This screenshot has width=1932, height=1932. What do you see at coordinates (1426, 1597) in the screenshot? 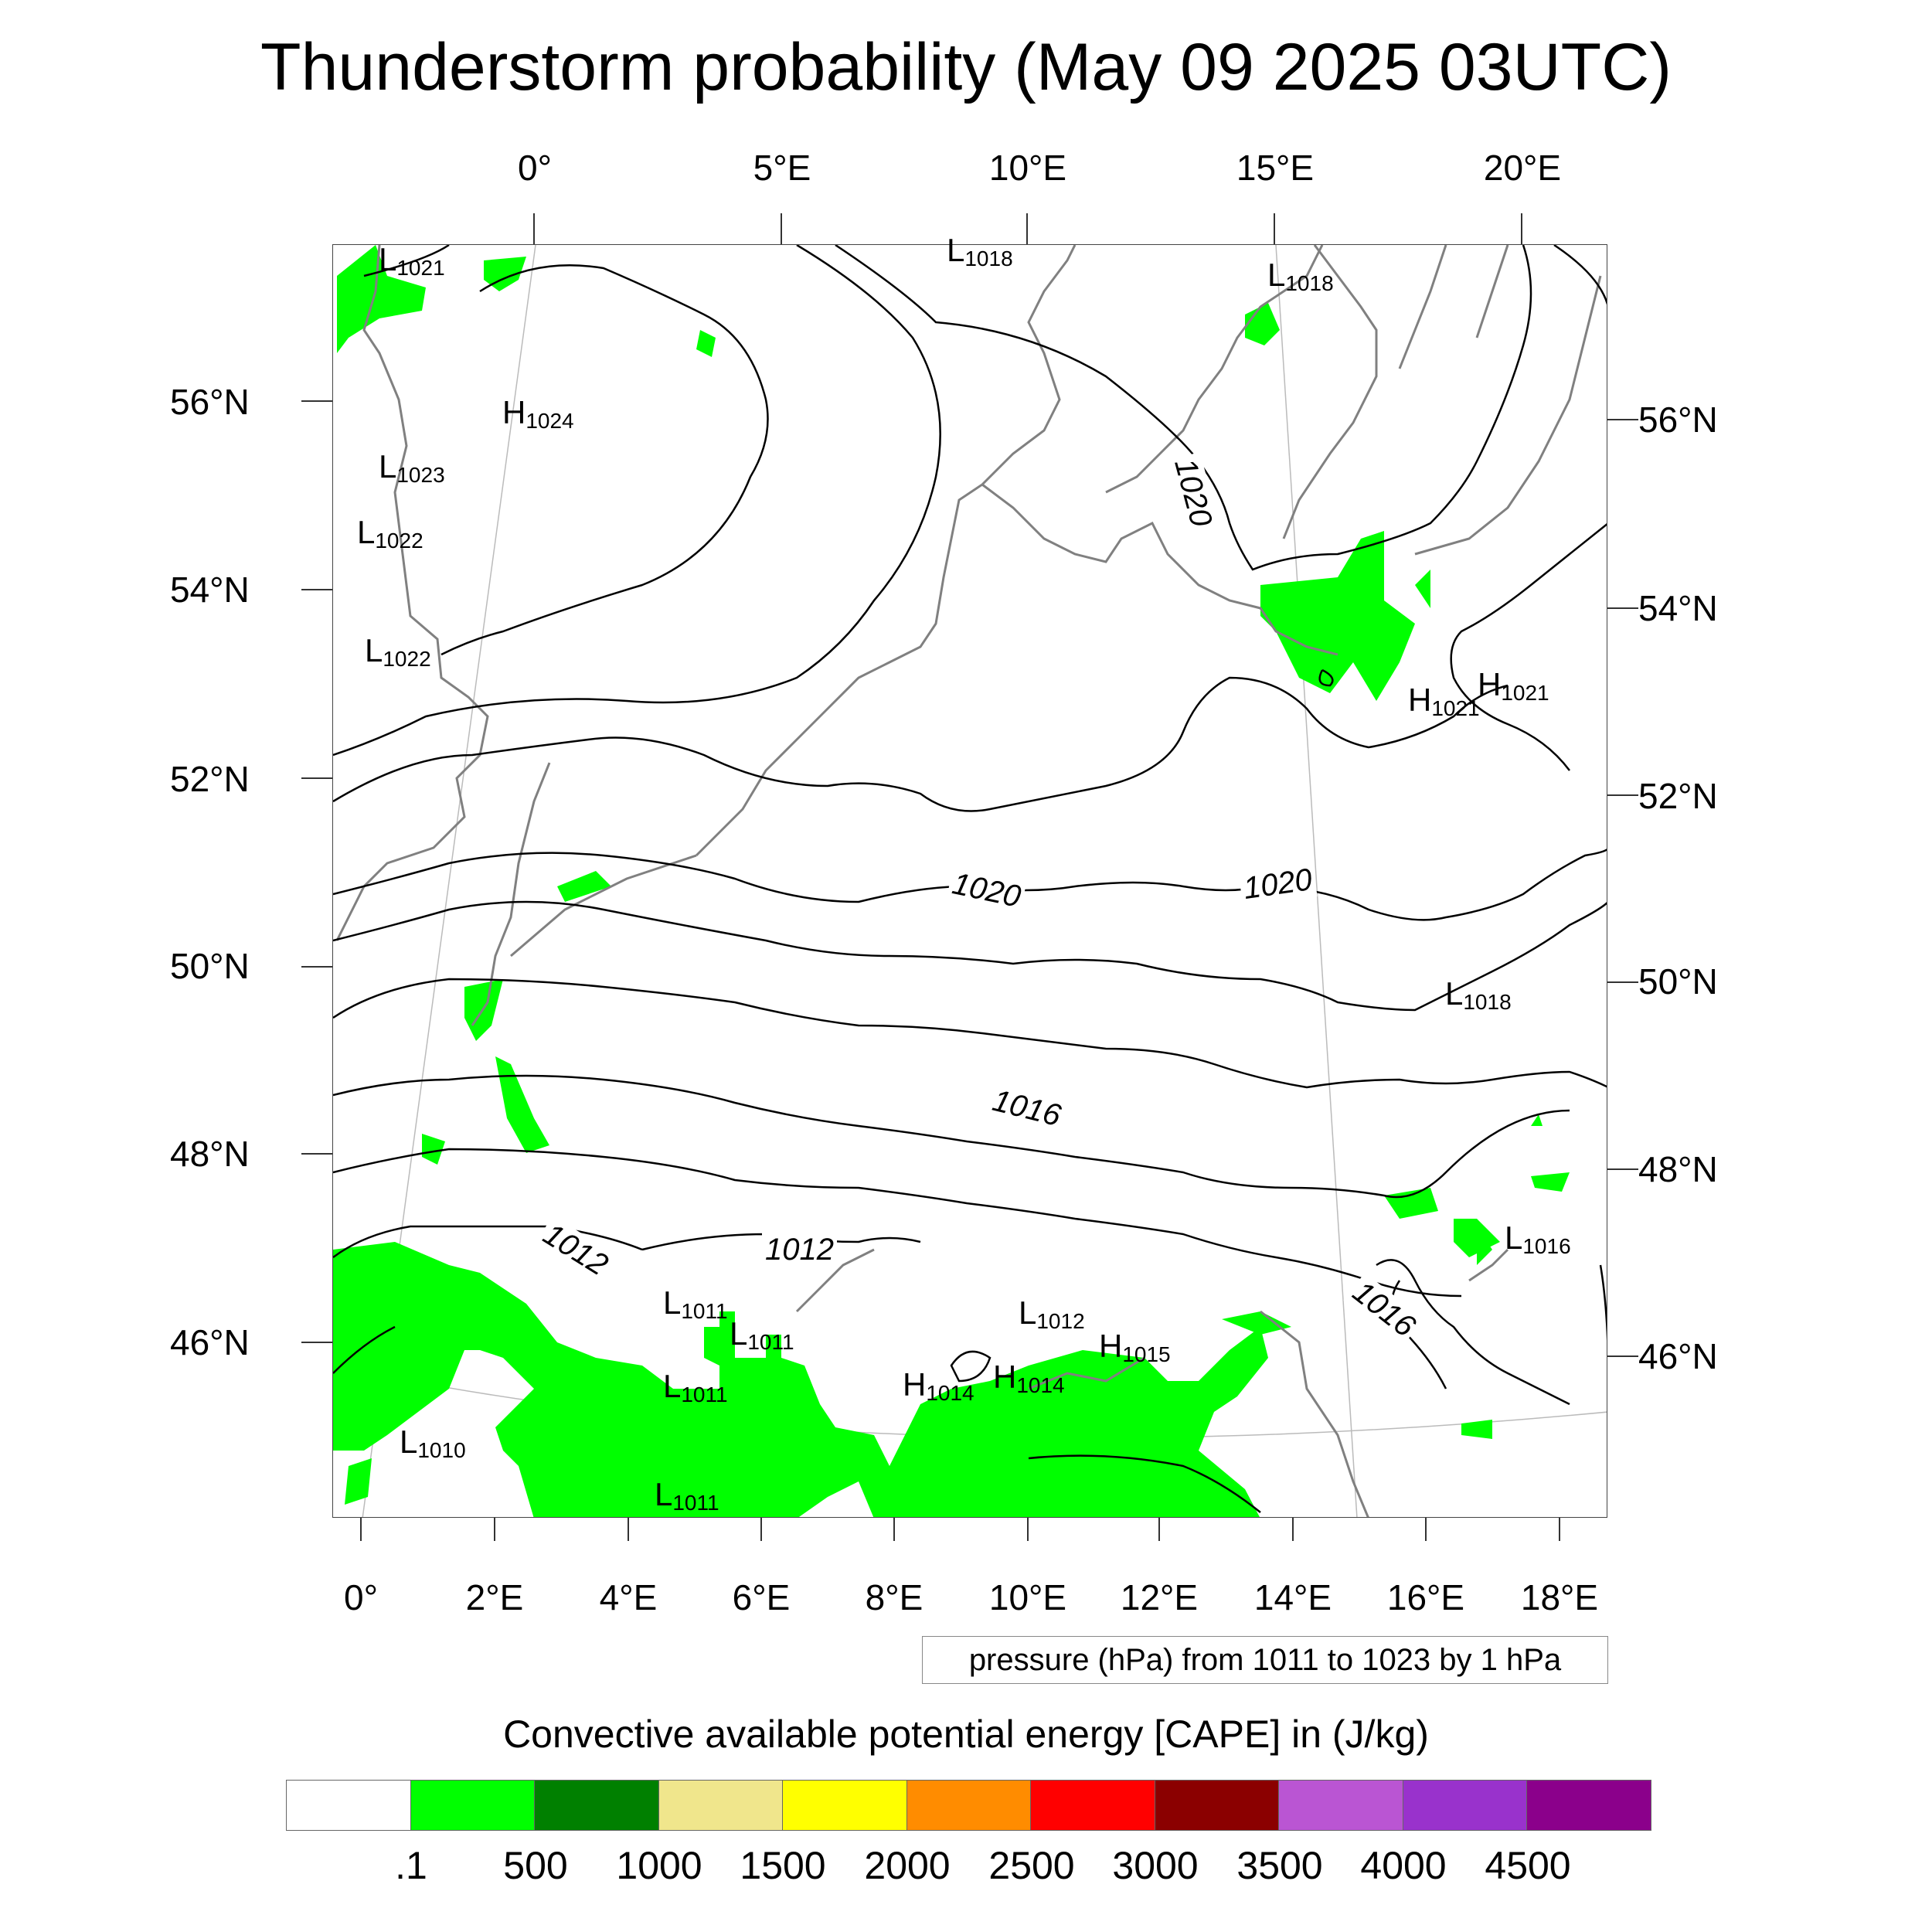
I see `bottom-lon-label-16e: 16°E` at bounding box center [1426, 1597].